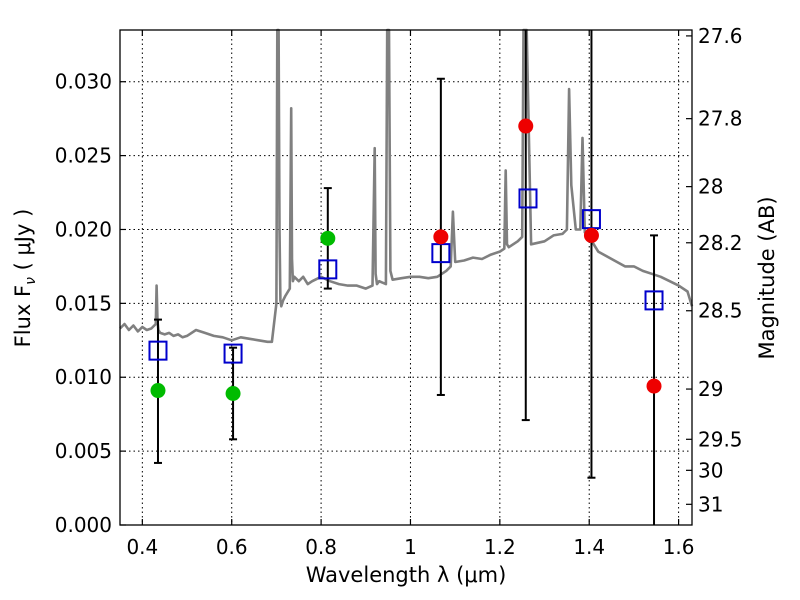  Describe the element at coordinates (767, 277) in the screenshot. I see `y2-axis-title: Magnitude (AB)` at that location.